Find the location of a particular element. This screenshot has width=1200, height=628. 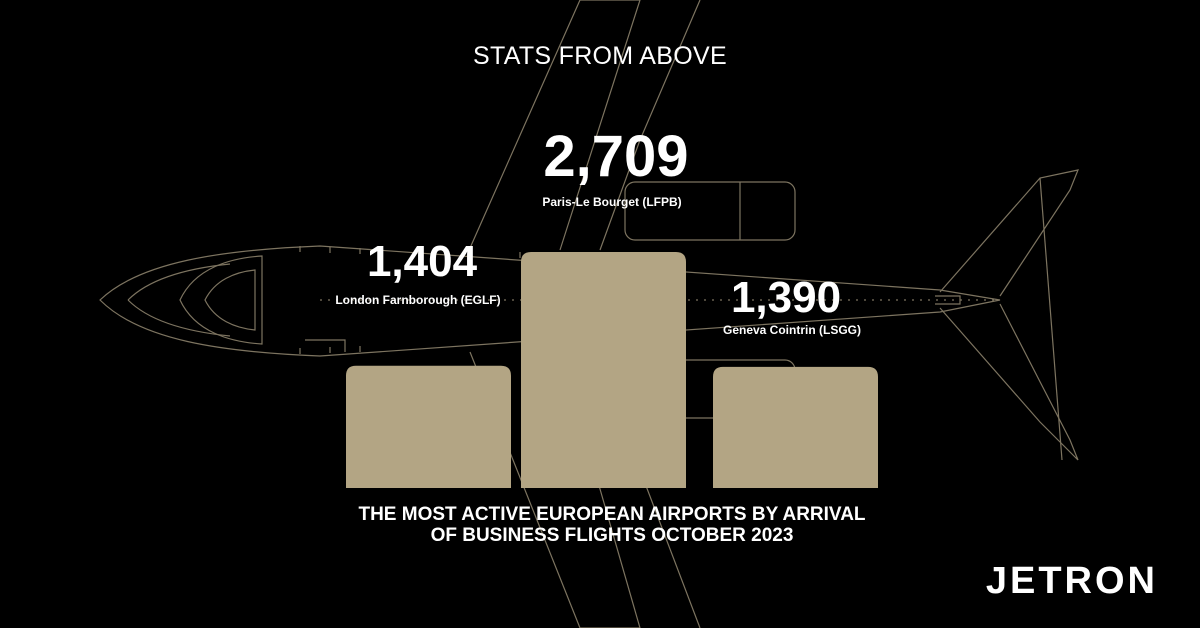

value-label-2: 2,709 is located at coordinates (615, 156).